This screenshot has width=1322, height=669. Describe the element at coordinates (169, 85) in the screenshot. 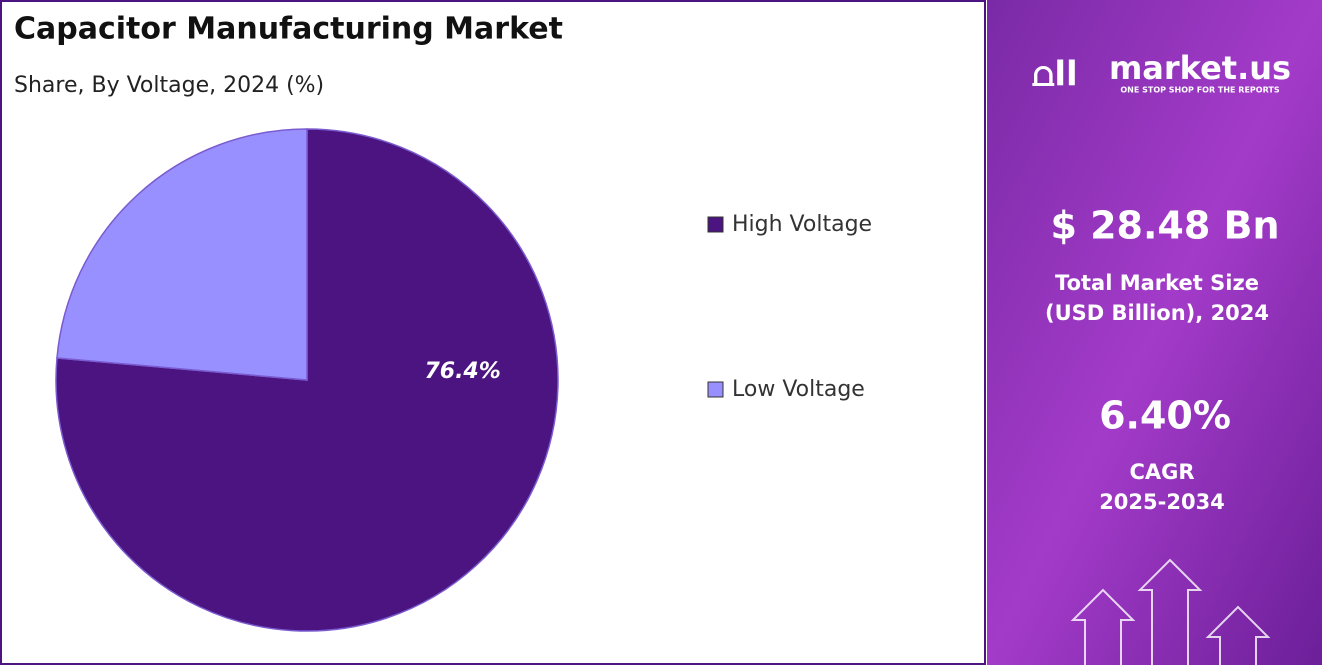

I see `chart-subtitle: Share, By Voltage, 2024 (%)` at that location.